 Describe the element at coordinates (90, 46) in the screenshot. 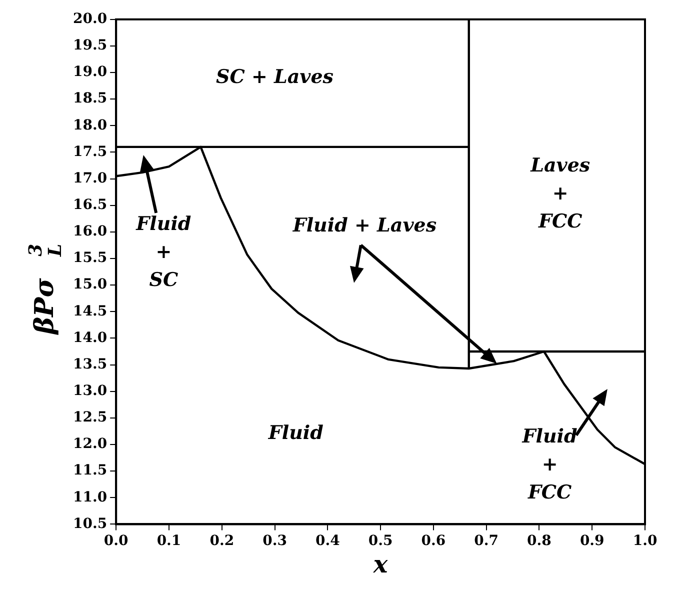

I see `y-tick-label: 19.5` at that location.